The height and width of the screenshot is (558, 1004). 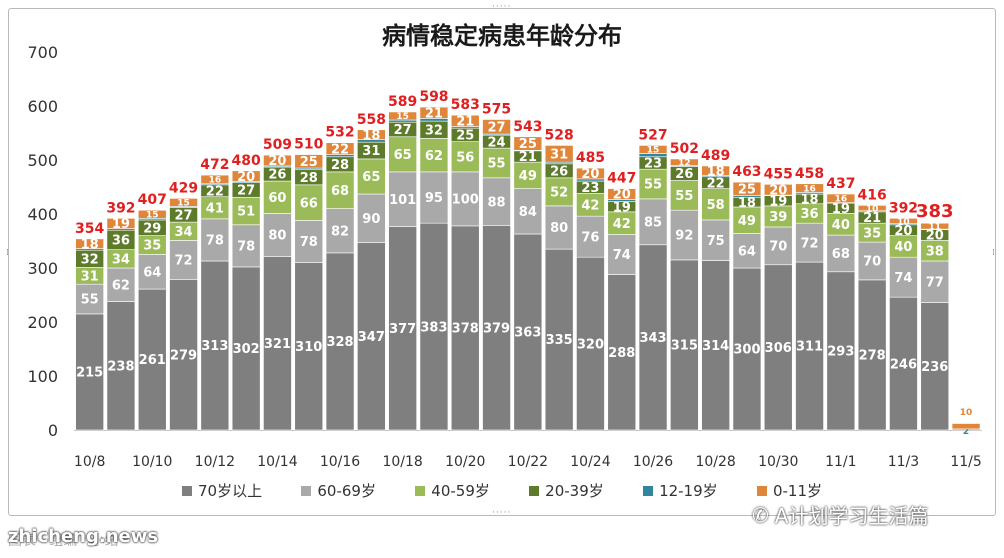 I want to click on y-tick-label: 100, so click(x=42, y=376).